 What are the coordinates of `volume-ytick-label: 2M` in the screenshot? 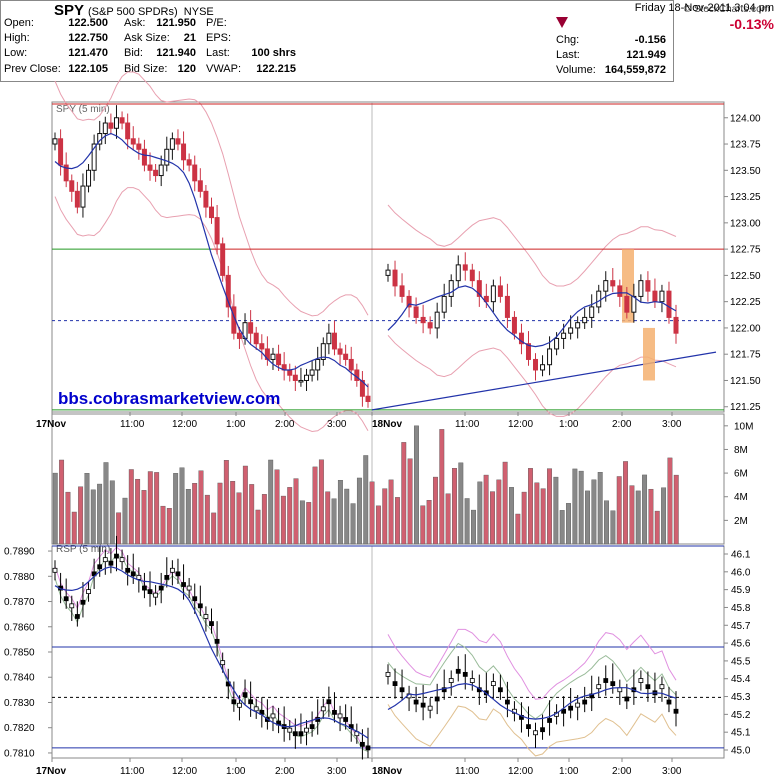 It's located at (741, 521).